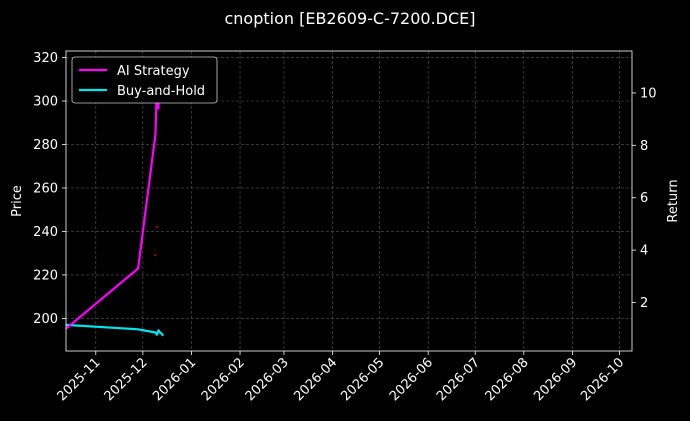 This screenshot has height=421, width=690. Describe the element at coordinates (349, 18) in the screenshot. I see `chart-title: cnoption [EB2609-C-7200.DCE]` at that location.